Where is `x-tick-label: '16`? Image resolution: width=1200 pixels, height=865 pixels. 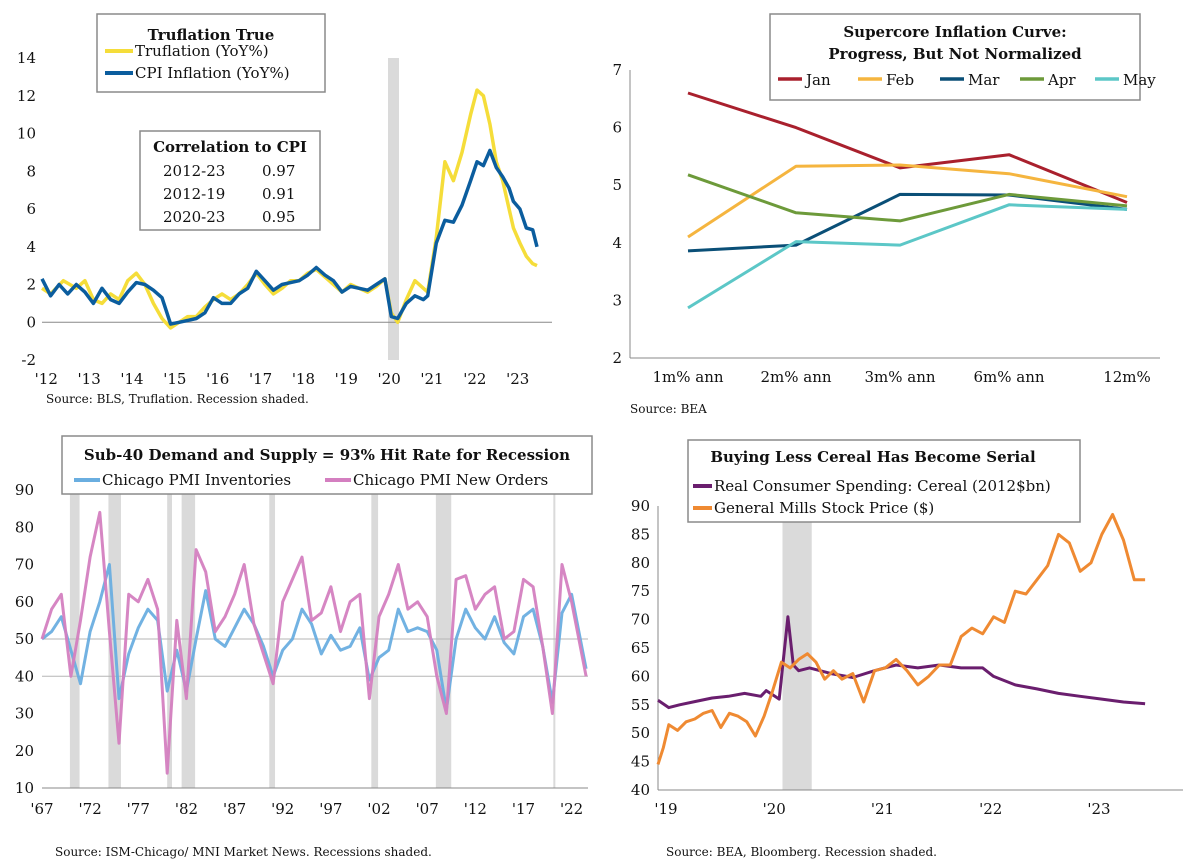
x-tick-label: '16 is located at coordinates (217, 379).